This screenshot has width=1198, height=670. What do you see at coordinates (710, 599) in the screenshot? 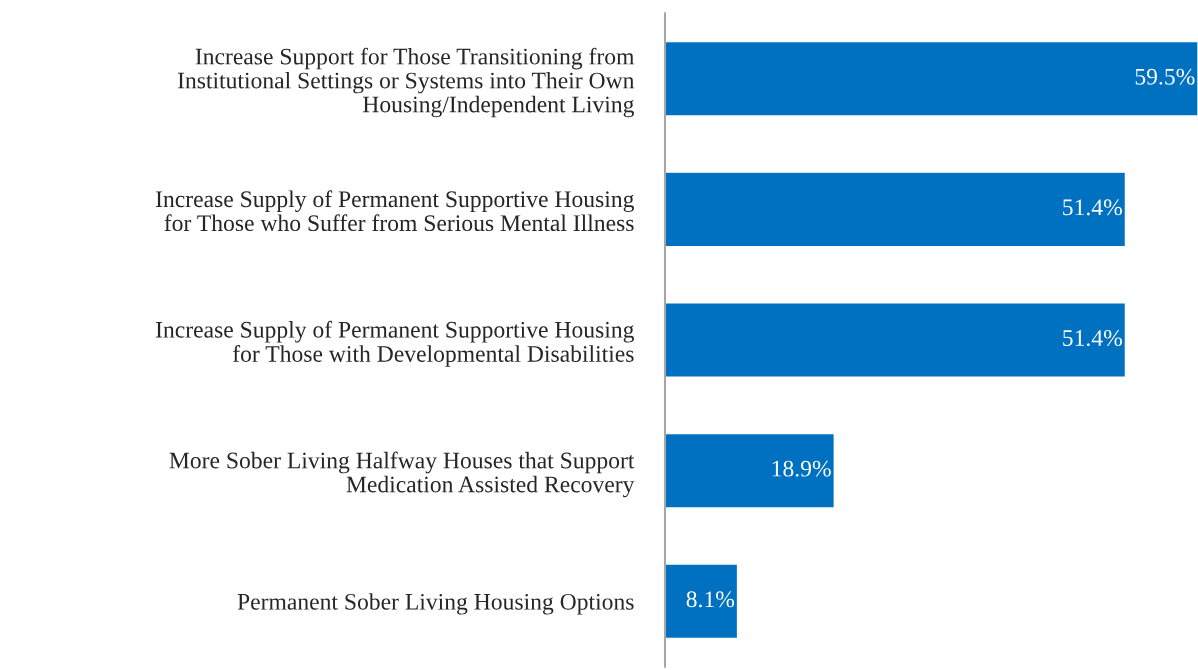
I see `data-label: 8.1%` at bounding box center [710, 599].